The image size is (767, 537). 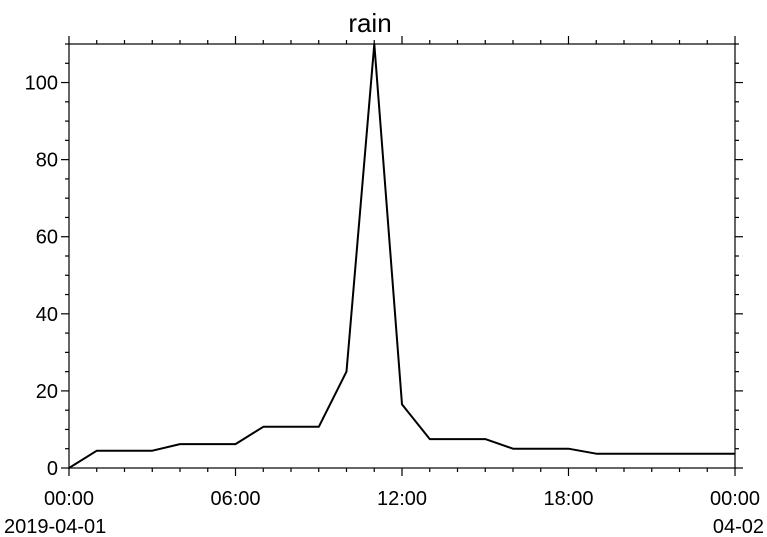 I want to click on x-tick-label: 06:00, so click(x=235, y=499).